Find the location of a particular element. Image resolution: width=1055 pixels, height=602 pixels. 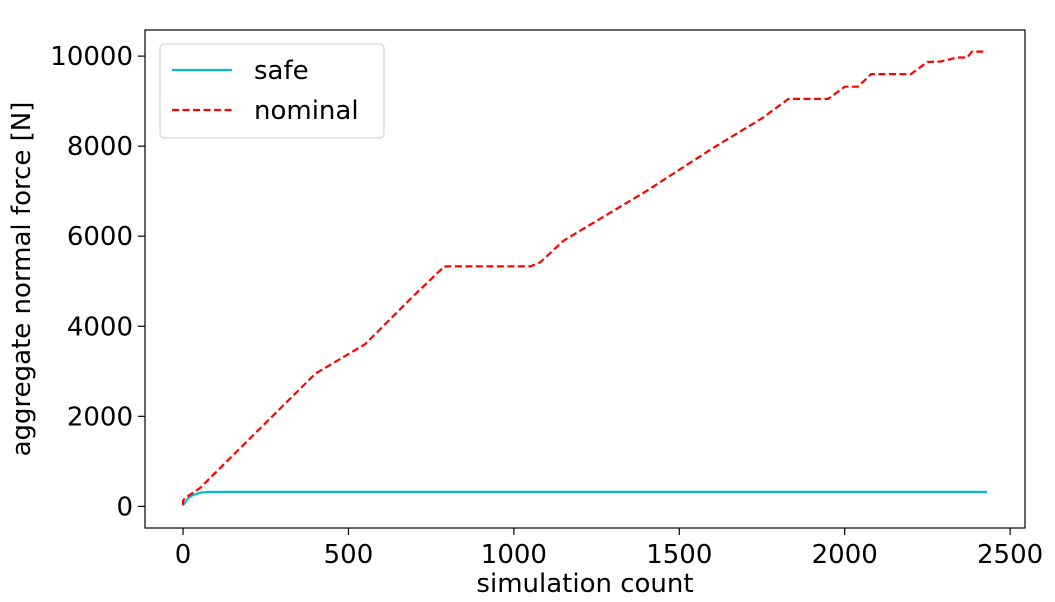

x-tick-label: 2000 is located at coordinates (845, 555).